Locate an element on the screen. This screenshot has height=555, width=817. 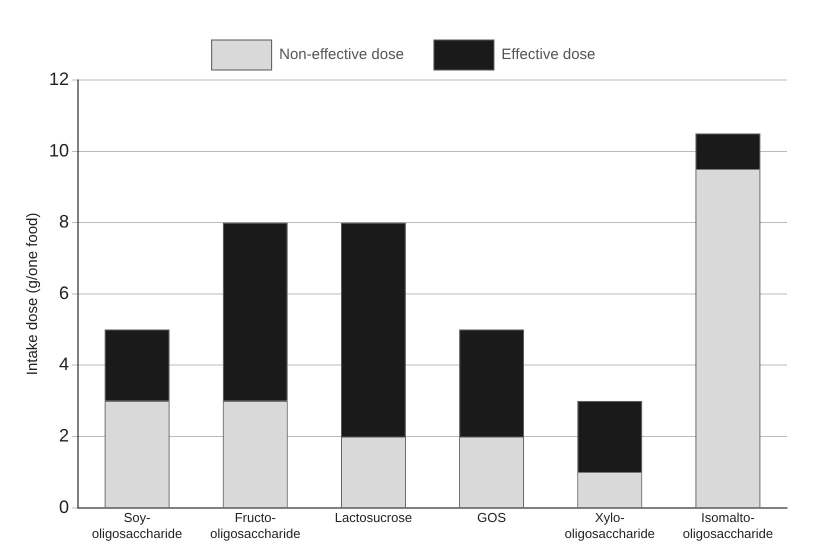
x-tick-label: Xylo-oligosaccharide is located at coordinates (609, 525).